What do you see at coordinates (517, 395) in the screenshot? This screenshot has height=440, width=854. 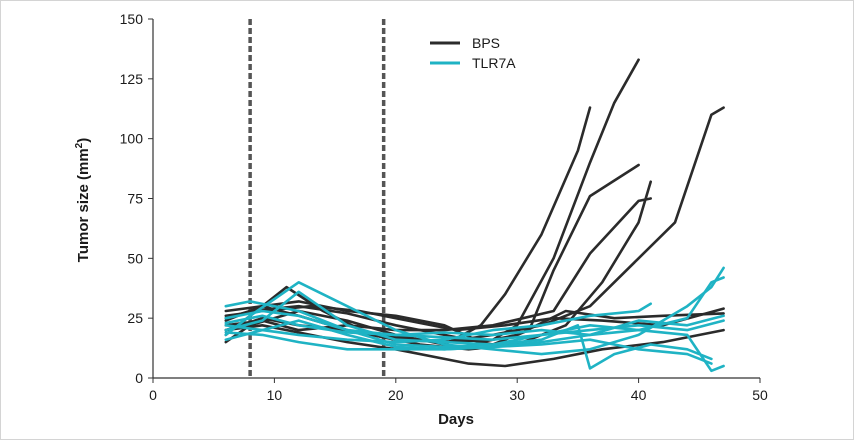 I see `x-tick-label: 30` at bounding box center [517, 395].